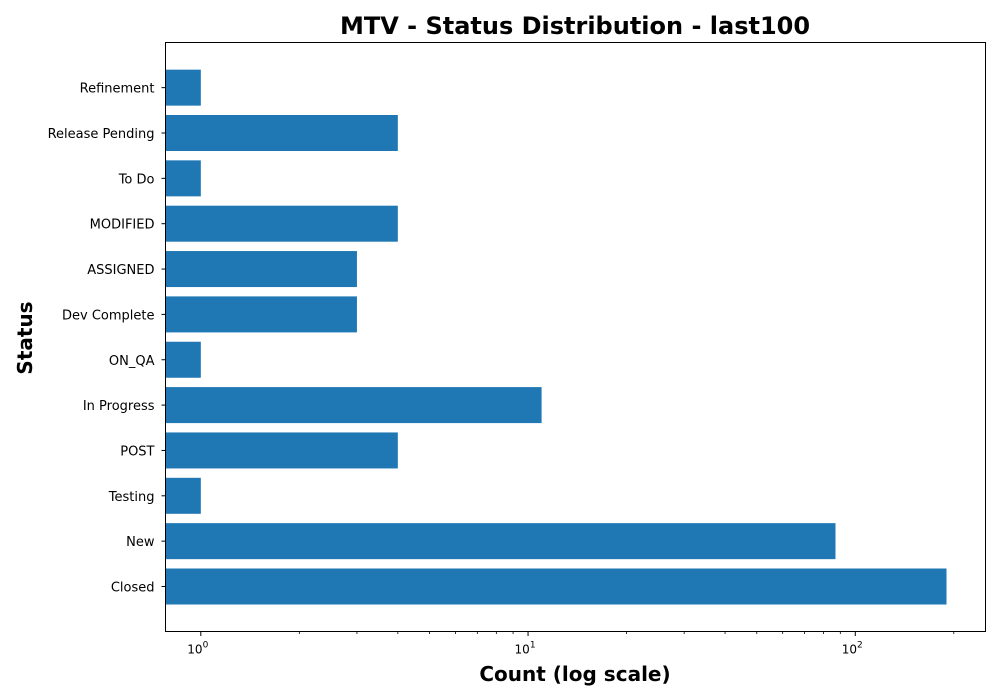 The width and height of the screenshot is (1000, 700). What do you see at coordinates (132, 361) in the screenshot?
I see `y-tick-label: ON_QA` at bounding box center [132, 361].